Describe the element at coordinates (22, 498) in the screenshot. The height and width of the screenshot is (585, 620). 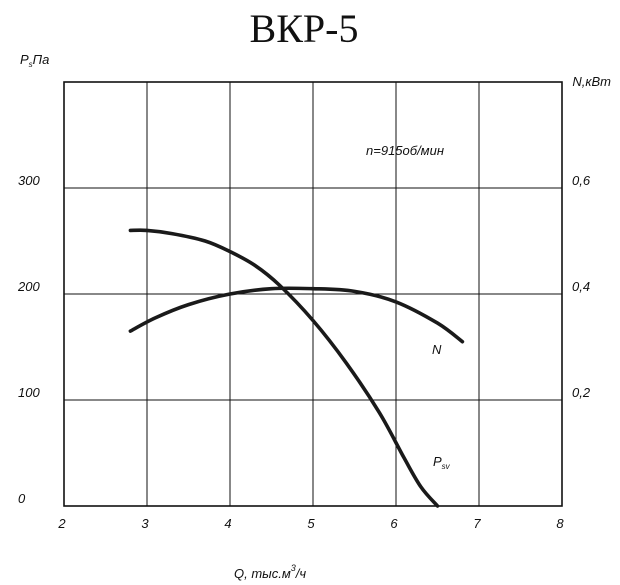
I see `y-left-tick-label: 0` at that location.